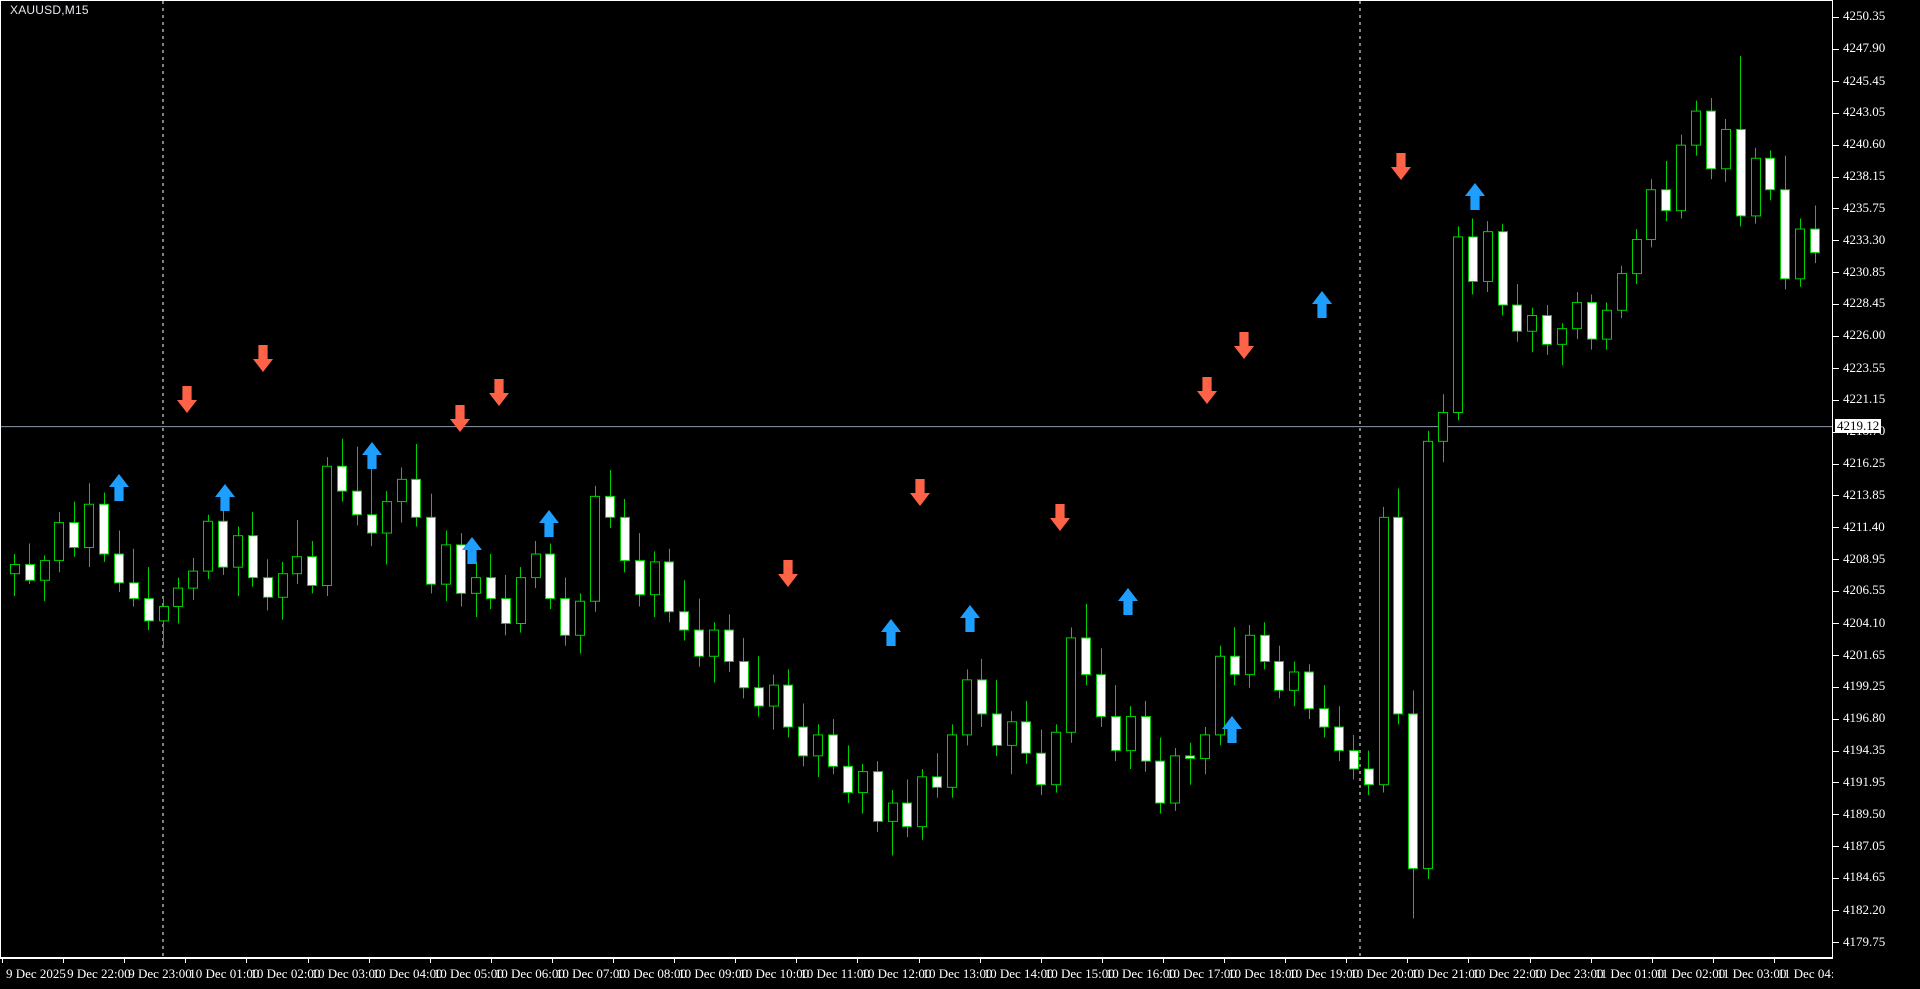 The width and height of the screenshot is (1920, 989). What do you see at coordinates (1859, 48) in the screenshot?
I see `price-tick-label: 4247.90` at bounding box center [1859, 48].